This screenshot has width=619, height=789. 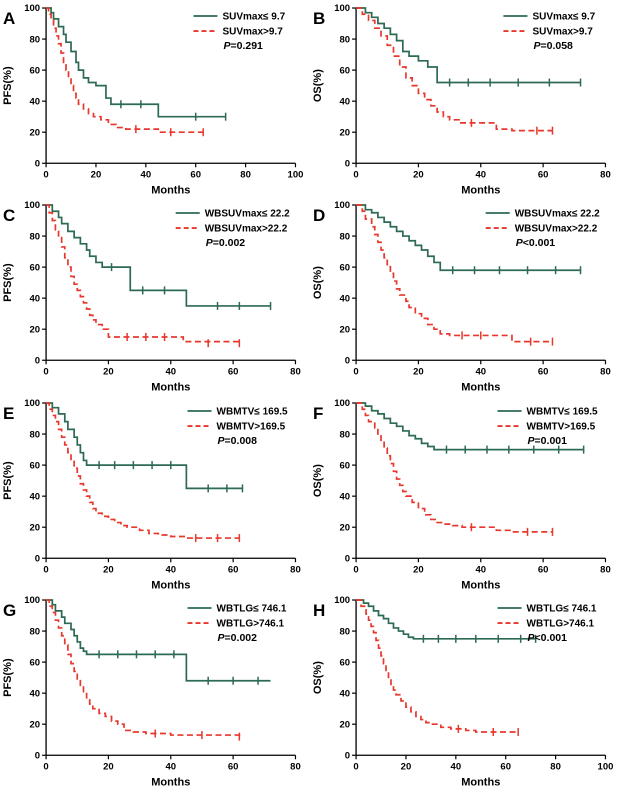 I want to click on p-value-number: <0.001, so click(x=550, y=638).